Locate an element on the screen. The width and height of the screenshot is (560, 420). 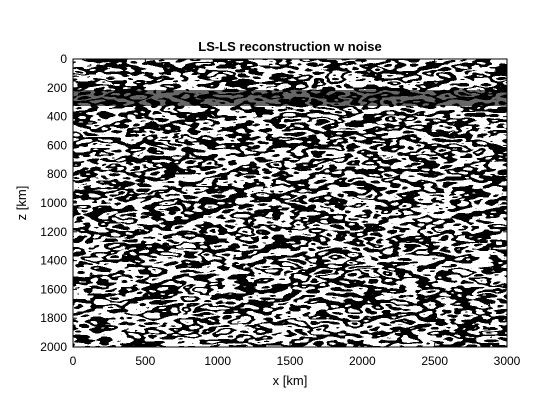
x-tick-label: 3000 is located at coordinates (507, 361).